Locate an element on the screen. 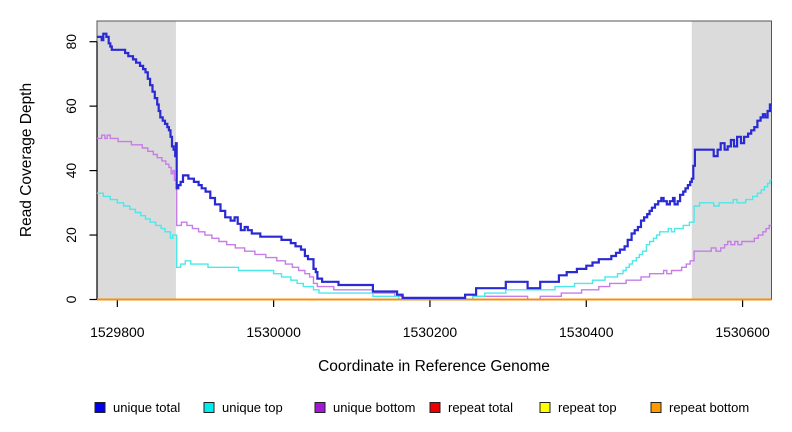 The image size is (792, 432). legend-swatch-unique-total is located at coordinates (100, 407).